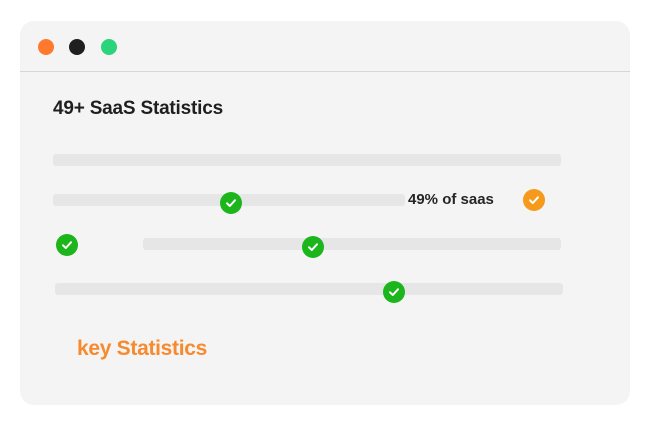 The width and height of the screenshot is (650, 426). Describe the element at coordinates (77, 47) in the screenshot. I see `window-minimize-dot` at that location.